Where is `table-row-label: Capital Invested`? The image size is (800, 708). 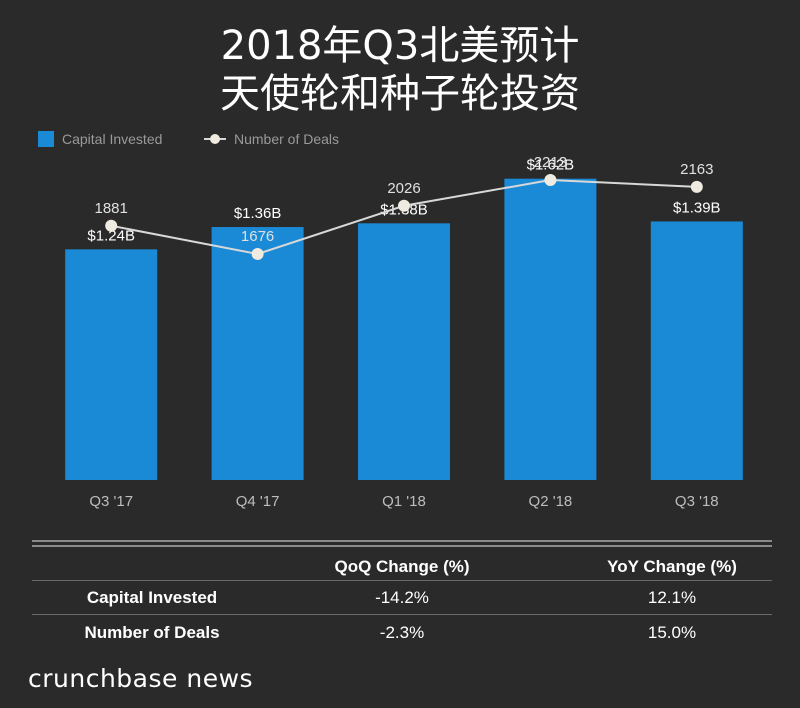
table-row-label: Capital Invested is located at coordinates (152, 597).